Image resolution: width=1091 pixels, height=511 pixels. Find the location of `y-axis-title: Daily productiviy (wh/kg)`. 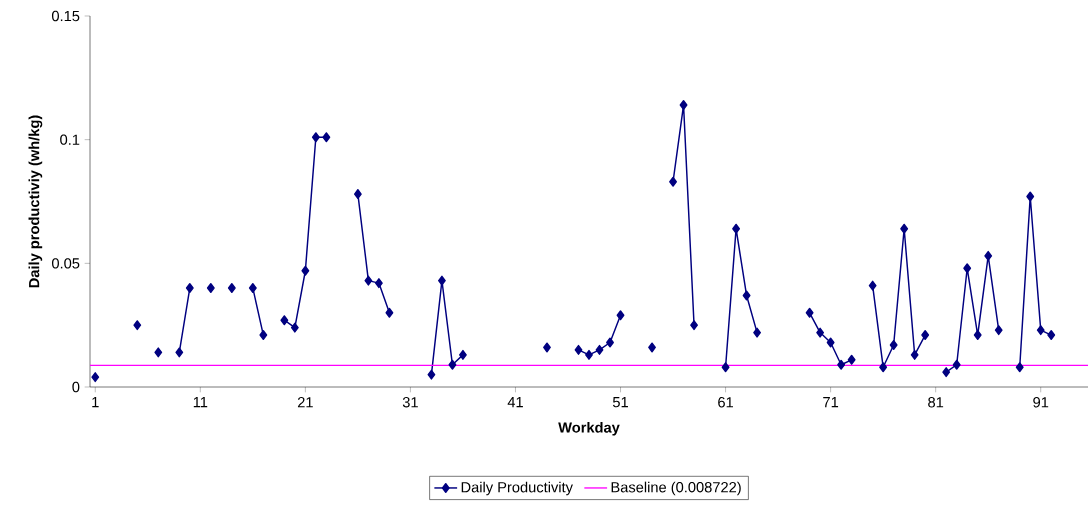

y-axis-title: Daily productiviy (wh/kg) is located at coordinates (35, 201).